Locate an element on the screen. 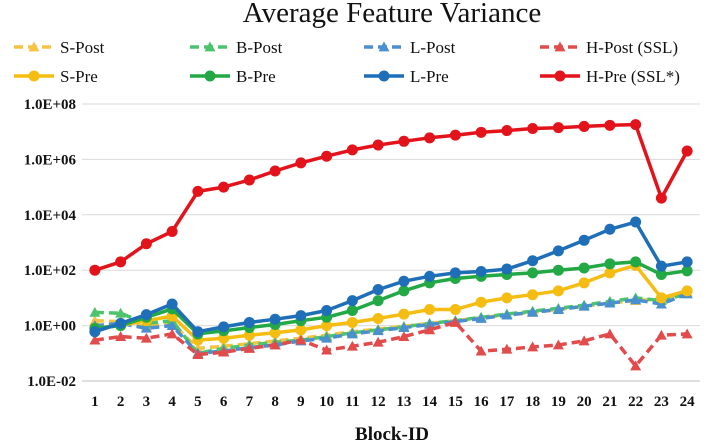 Image resolution: width=720 pixels, height=446 pixels. x-tick-label: 22 is located at coordinates (635, 402).